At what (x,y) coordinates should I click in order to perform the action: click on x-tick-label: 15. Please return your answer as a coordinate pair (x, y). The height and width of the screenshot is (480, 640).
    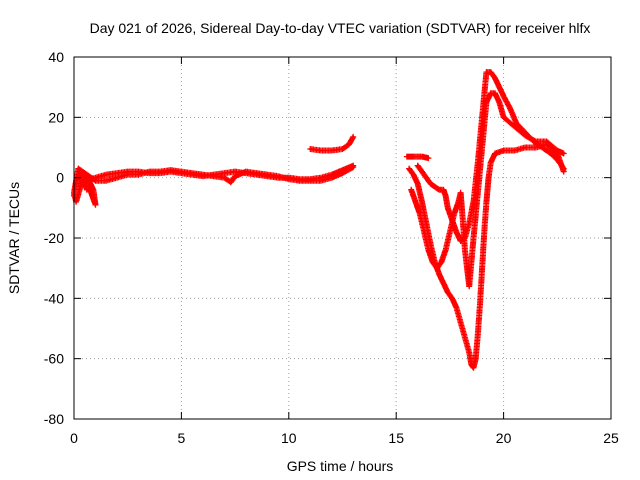
    Looking at the image, I should click on (396, 438).